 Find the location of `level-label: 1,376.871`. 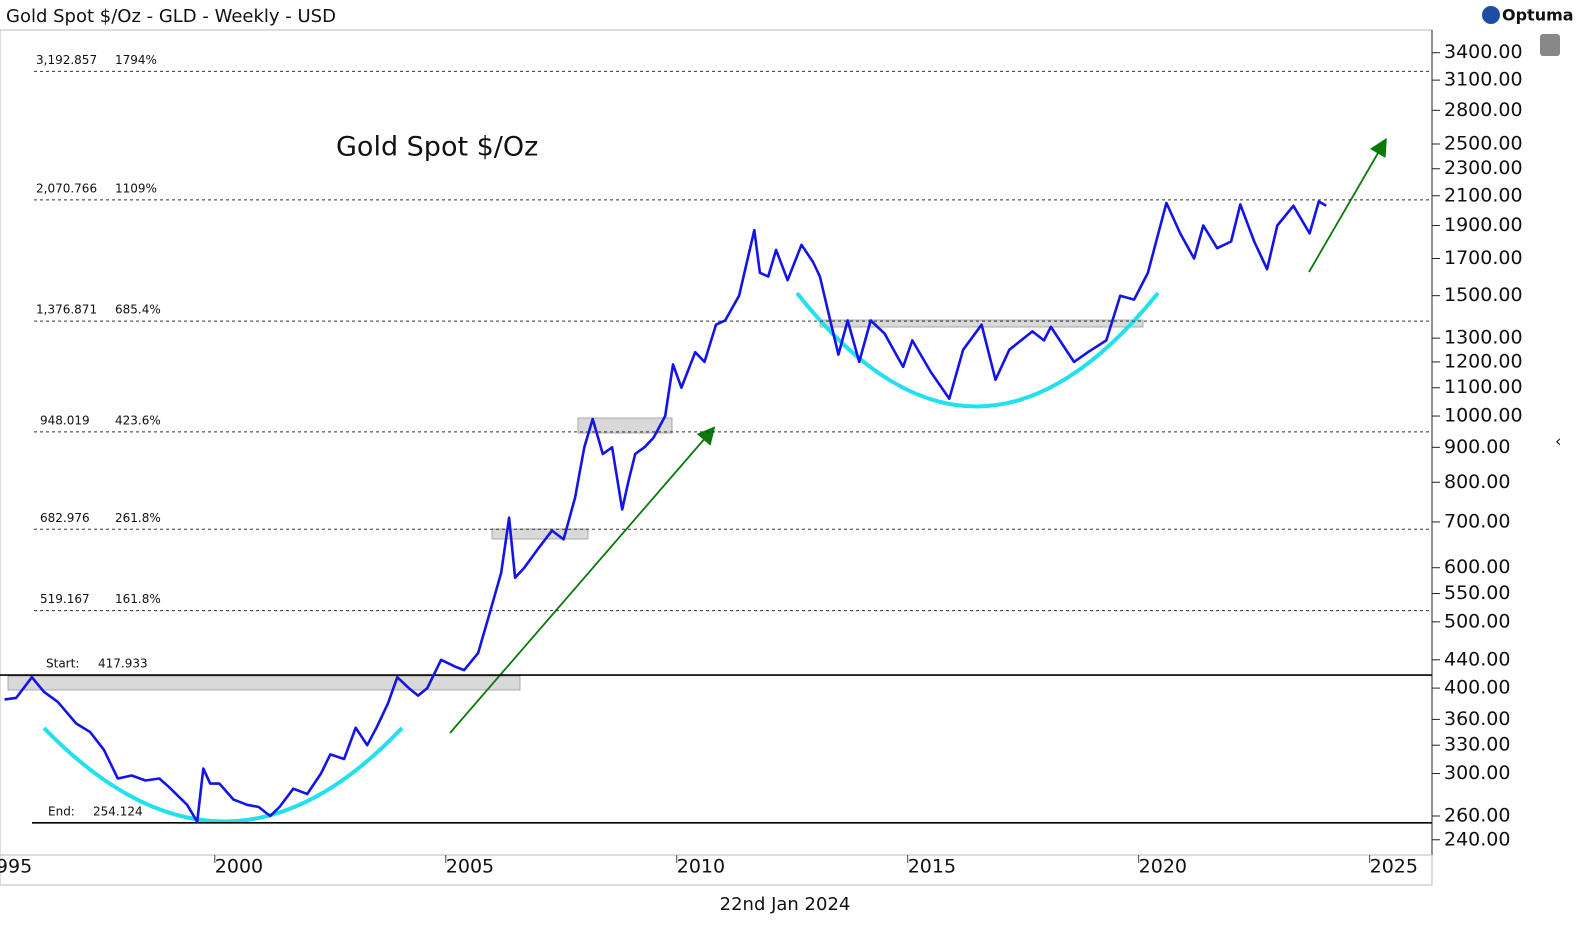

level-label: 1,376.871 is located at coordinates (66, 310).